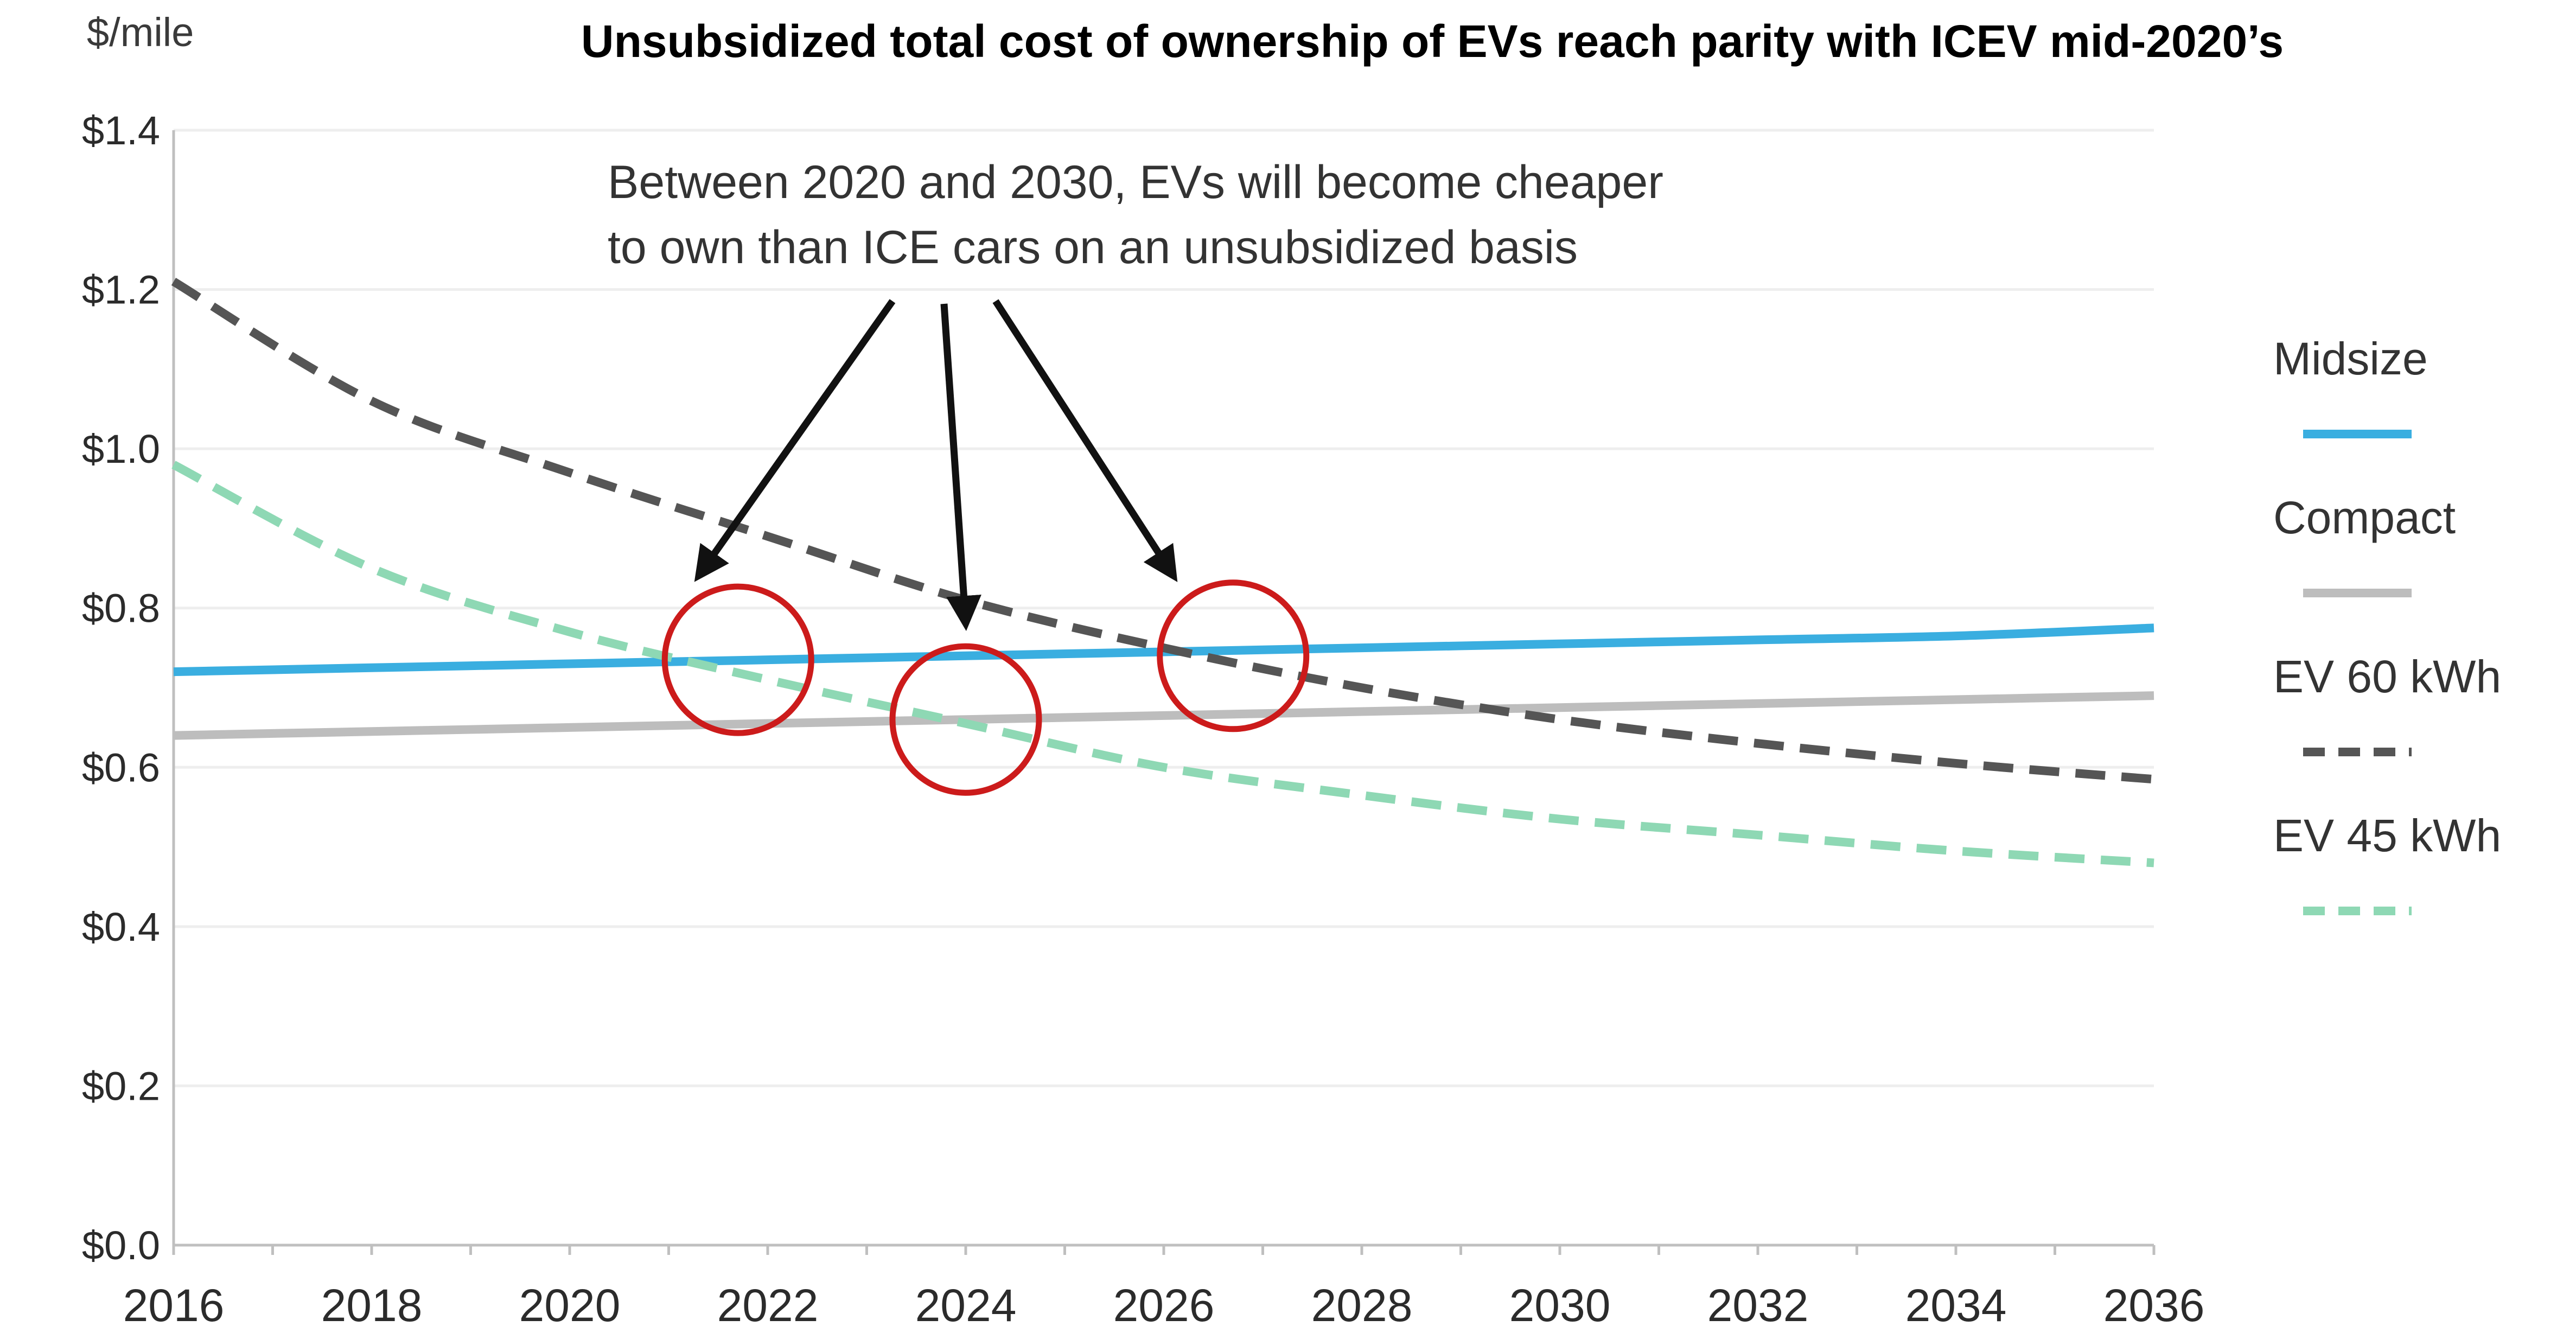 The image size is (2576, 1339). Describe the element at coordinates (2387, 835) in the screenshot. I see `legend-label: EV 45 kWh` at that location.